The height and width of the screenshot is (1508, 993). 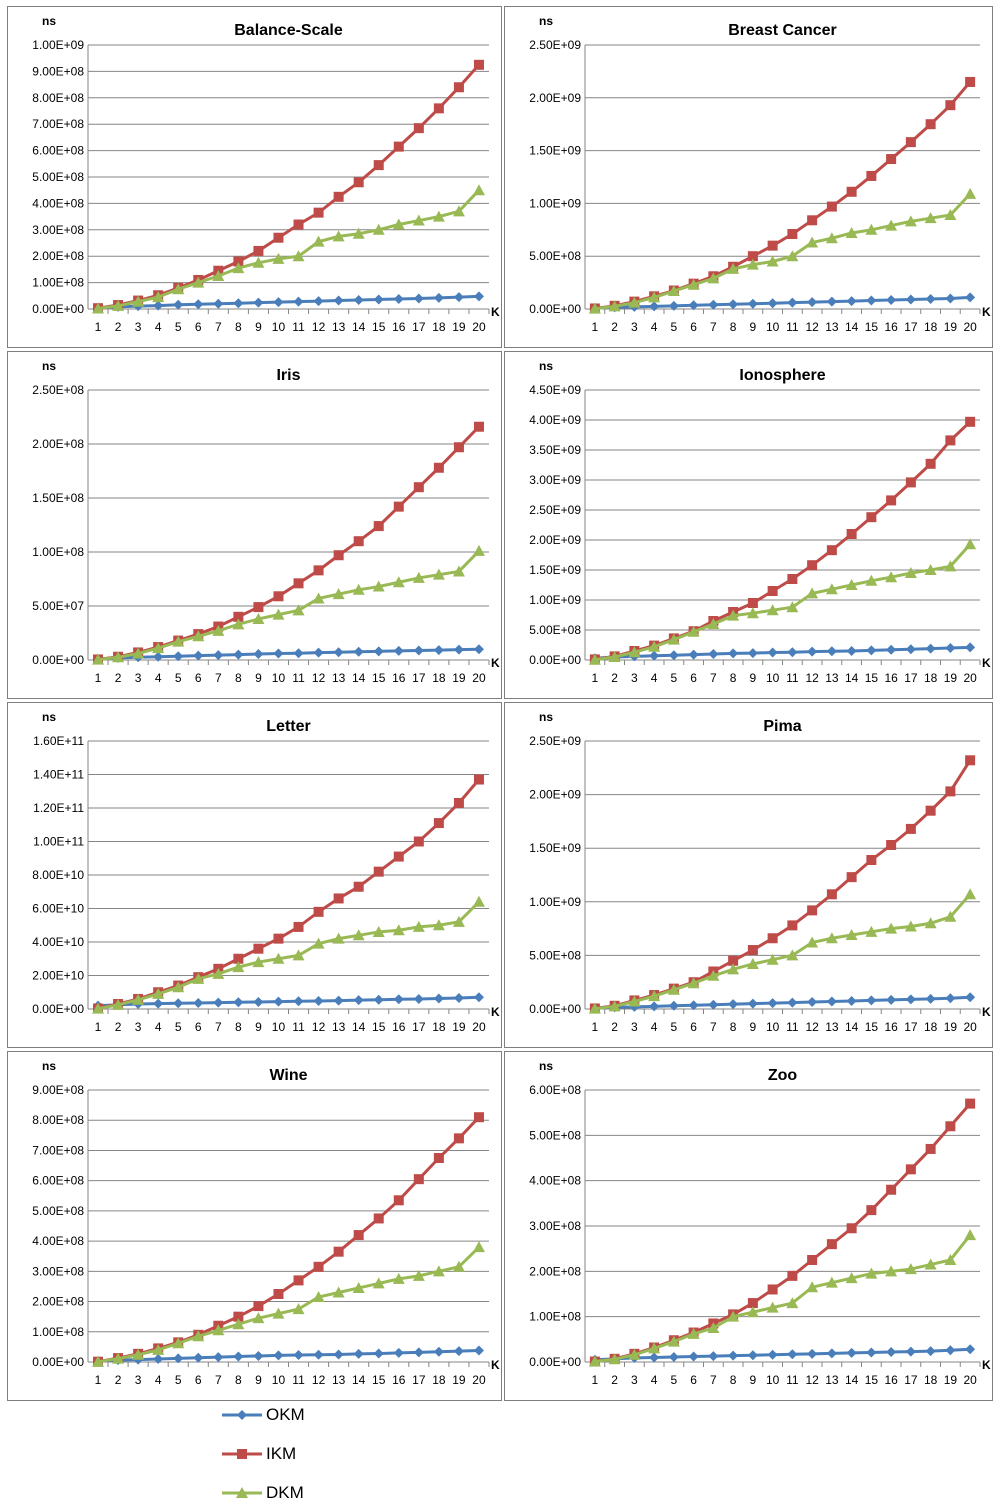 What do you see at coordinates (58, 1120) in the screenshot?
I see `y-tick-label: 8.00E+08` at bounding box center [58, 1120].